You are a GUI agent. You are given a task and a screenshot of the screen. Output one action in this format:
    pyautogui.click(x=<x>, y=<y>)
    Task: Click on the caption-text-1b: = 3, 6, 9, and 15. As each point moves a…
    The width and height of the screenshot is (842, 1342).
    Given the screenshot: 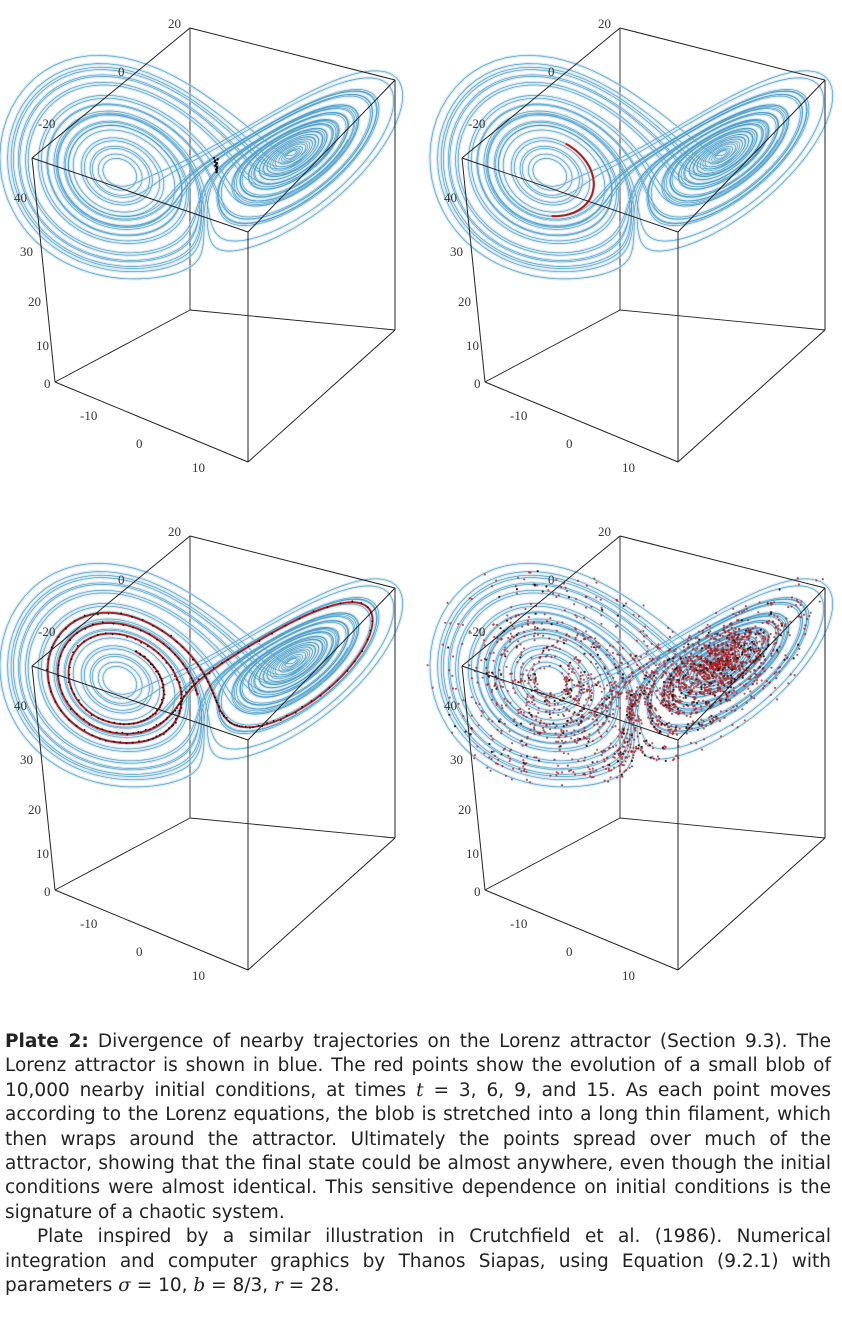 What is the action you would take?
    pyautogui.click(x=418, y=1151)
    